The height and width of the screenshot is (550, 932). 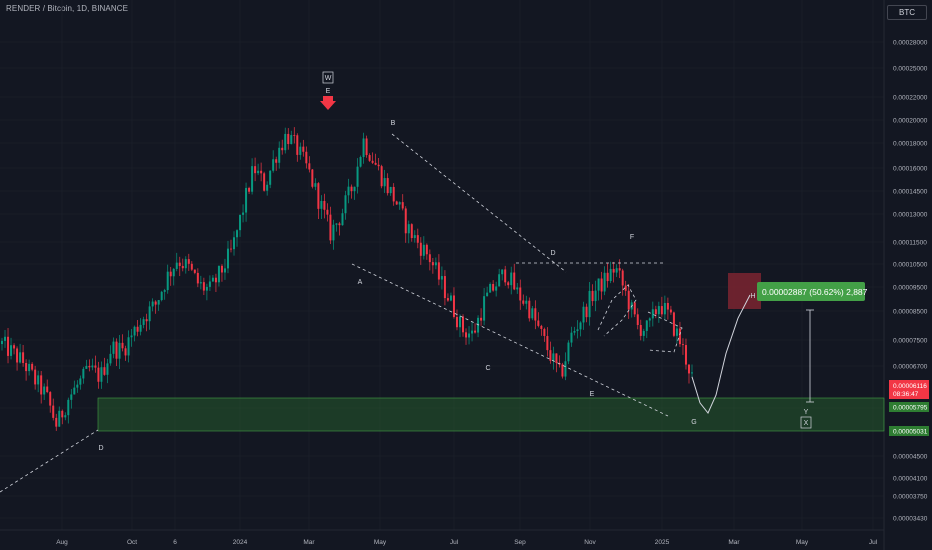 What do you see at coordinates (910, 408) in the screenshot?
I see `zone-top-value: 0.00005795` at bounding box center [910, 408].